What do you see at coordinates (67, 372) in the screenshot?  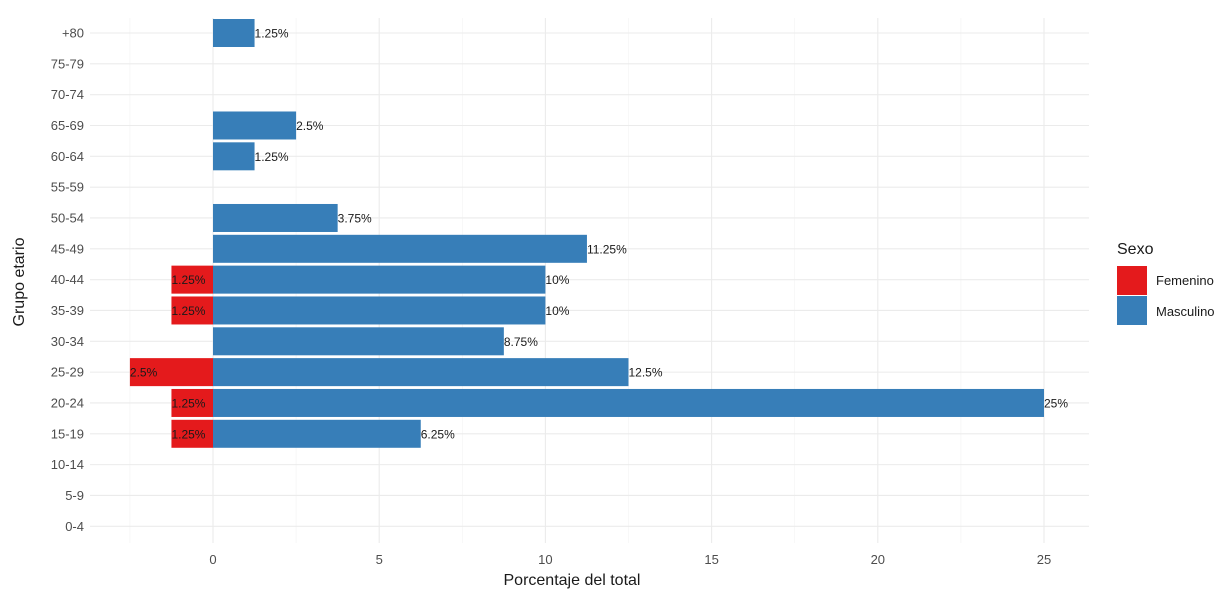 I see `y-tick-label-25-29: 25-29` at bounding box center [67, 372].